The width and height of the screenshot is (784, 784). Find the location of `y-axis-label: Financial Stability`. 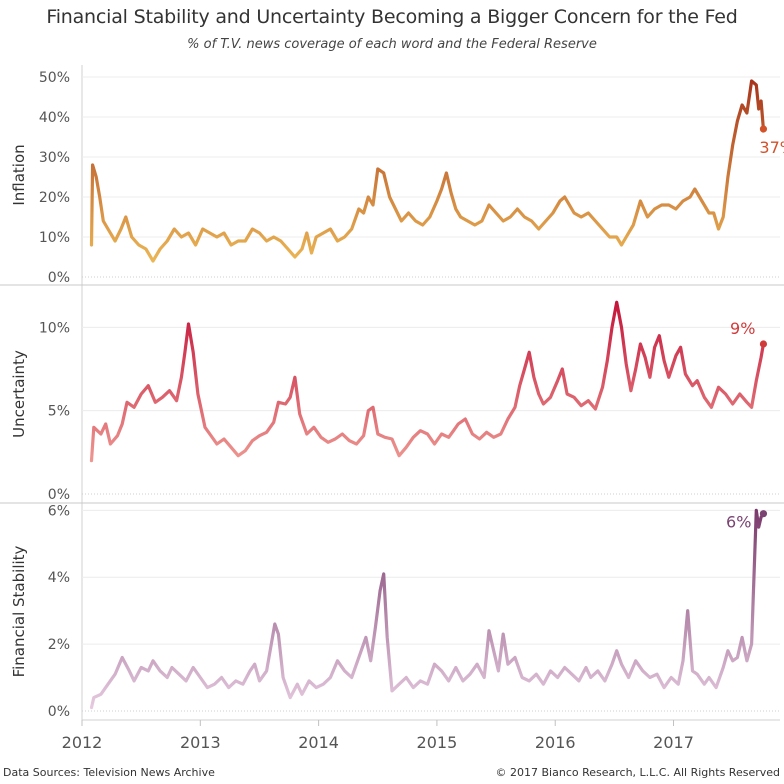

y-axis-label: Financial Stability is located at coordinates (19, 611).